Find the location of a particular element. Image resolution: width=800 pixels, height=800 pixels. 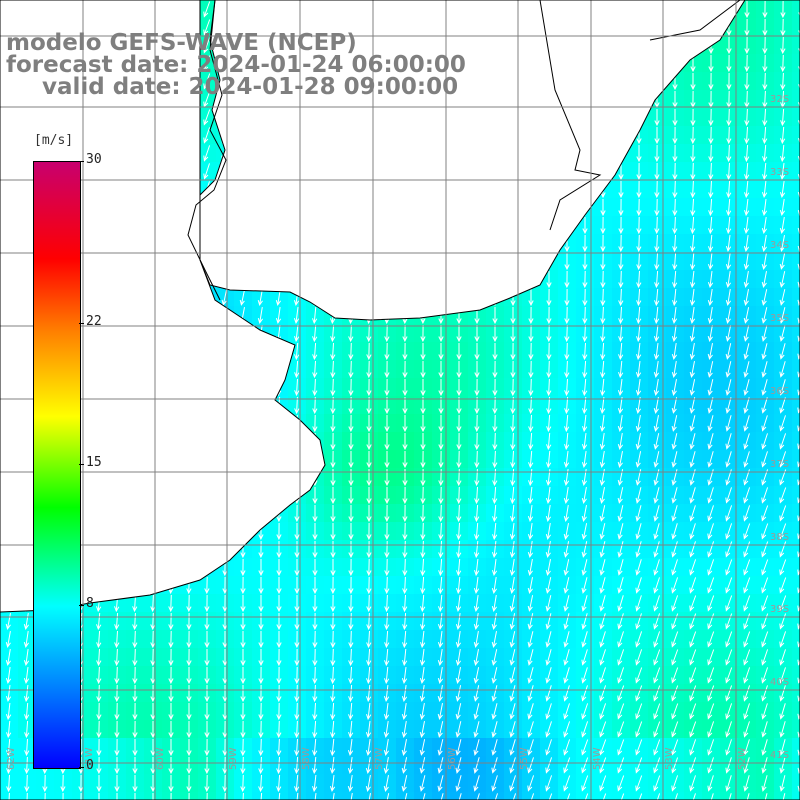

latitude-label: 35S is located at coordinates (779, 318).